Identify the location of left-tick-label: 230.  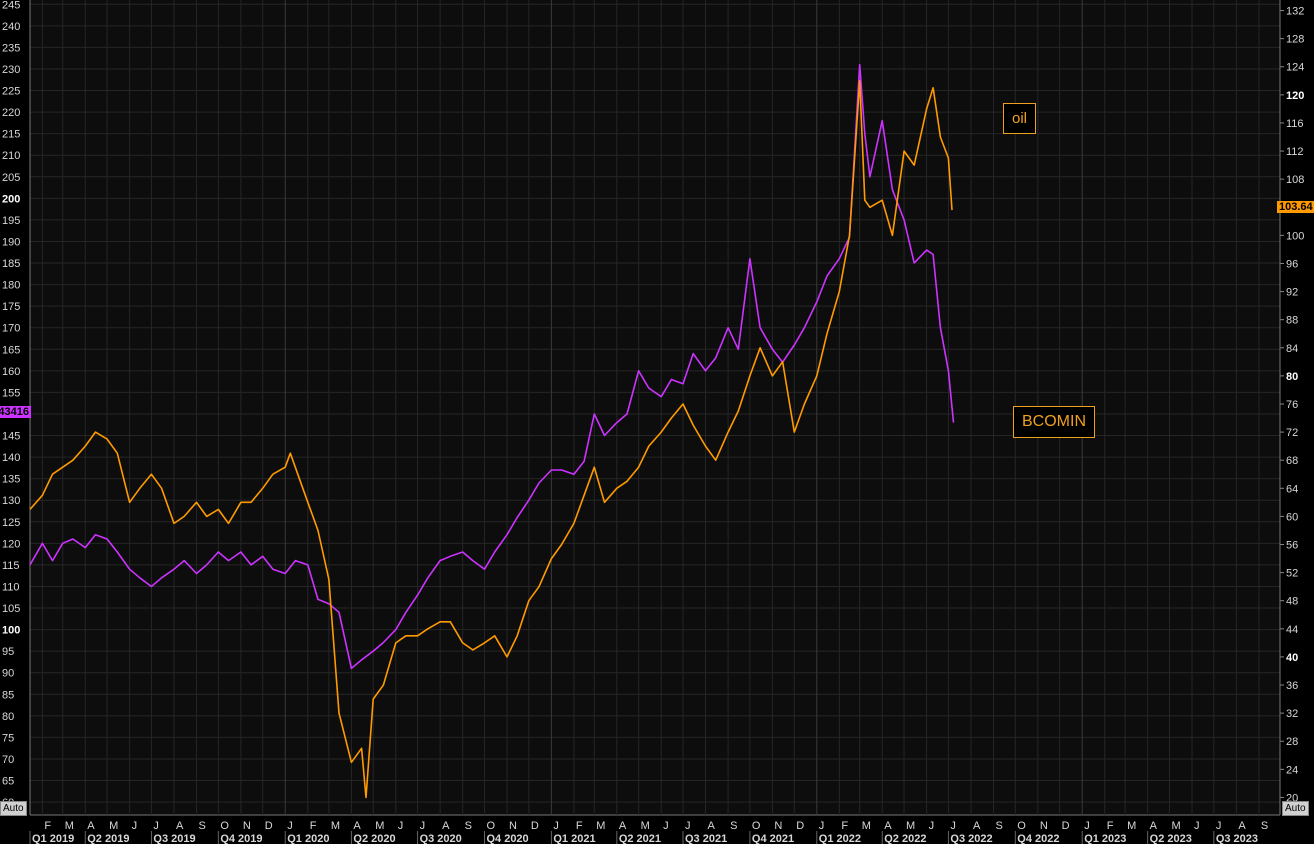
(11, 70).